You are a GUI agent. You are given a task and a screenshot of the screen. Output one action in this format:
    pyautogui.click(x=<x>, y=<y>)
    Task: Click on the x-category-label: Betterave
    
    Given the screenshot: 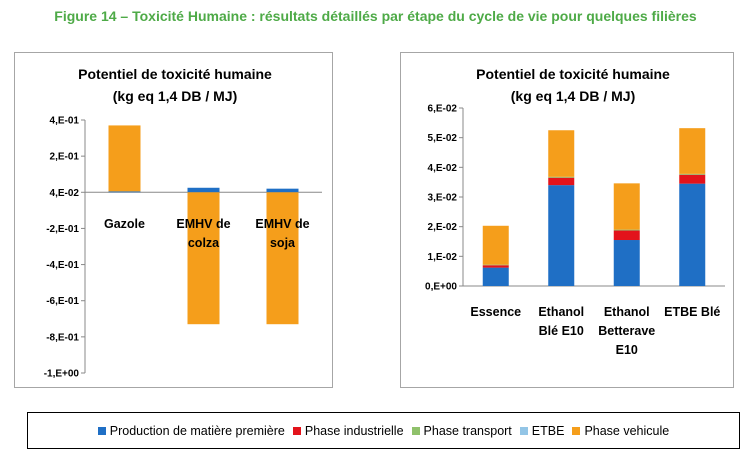 What is the action you would take?
    pyautogui.click(x=626, y=331)
    